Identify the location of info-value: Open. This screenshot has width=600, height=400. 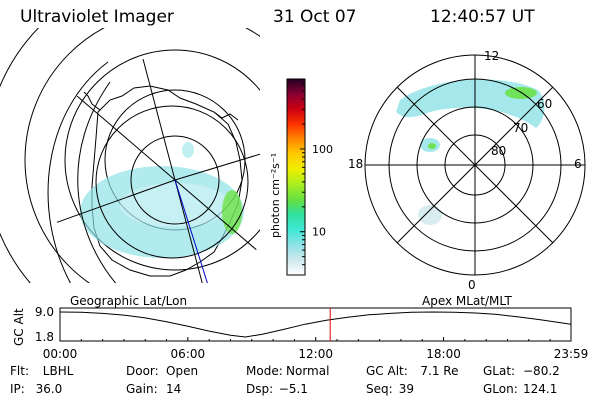
(182, 371).